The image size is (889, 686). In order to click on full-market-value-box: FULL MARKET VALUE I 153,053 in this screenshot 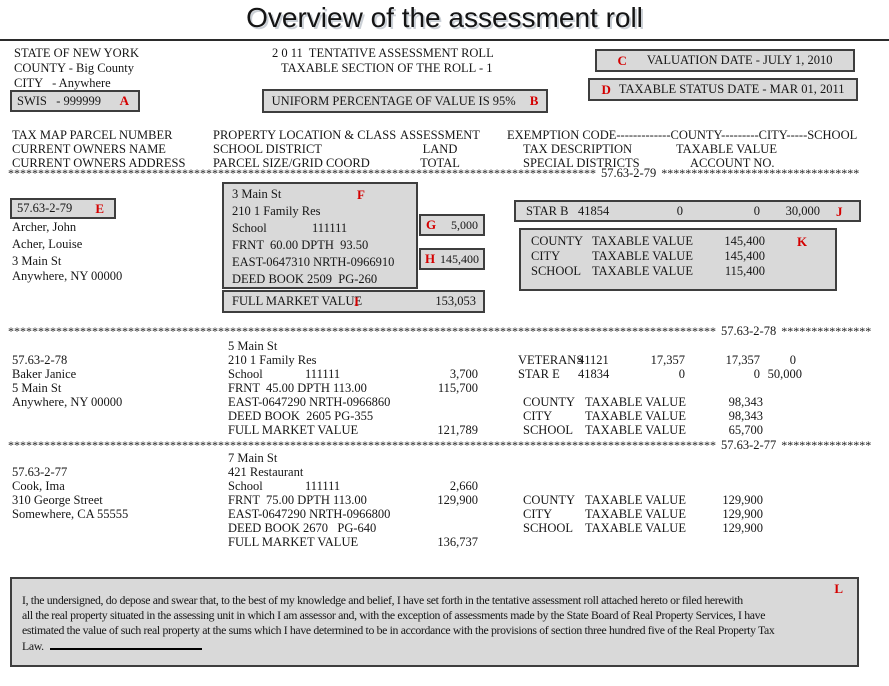, I will do `click(353, 301)`.